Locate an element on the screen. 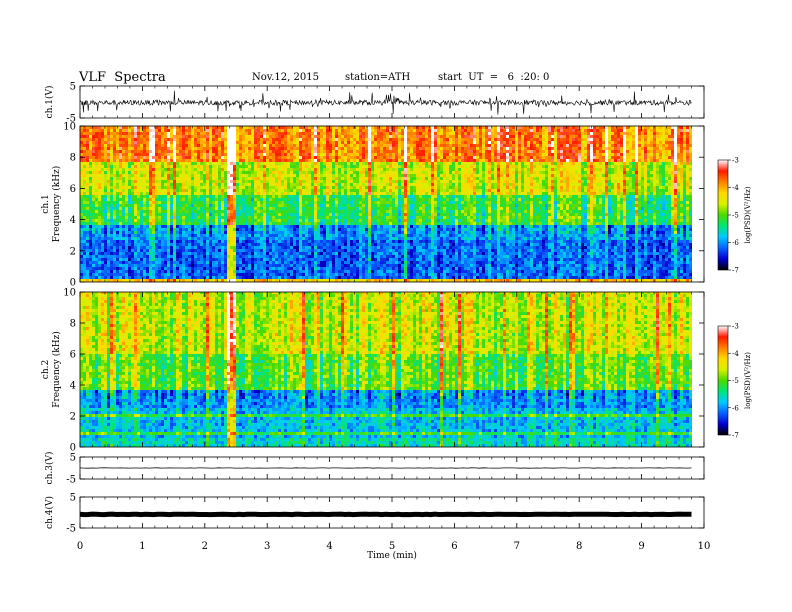 The width and height of the screenshot is (792, 612). date-label: Nov.12, 2015 is located at coordinates (285, 77).